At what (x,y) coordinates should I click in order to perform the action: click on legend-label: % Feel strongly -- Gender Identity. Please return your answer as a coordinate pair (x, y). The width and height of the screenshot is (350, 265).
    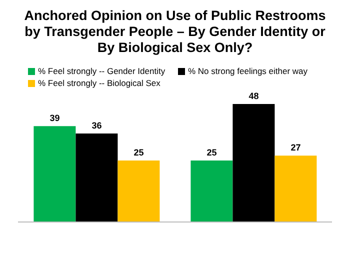
    Looking at the image, I should click on (102, 71).